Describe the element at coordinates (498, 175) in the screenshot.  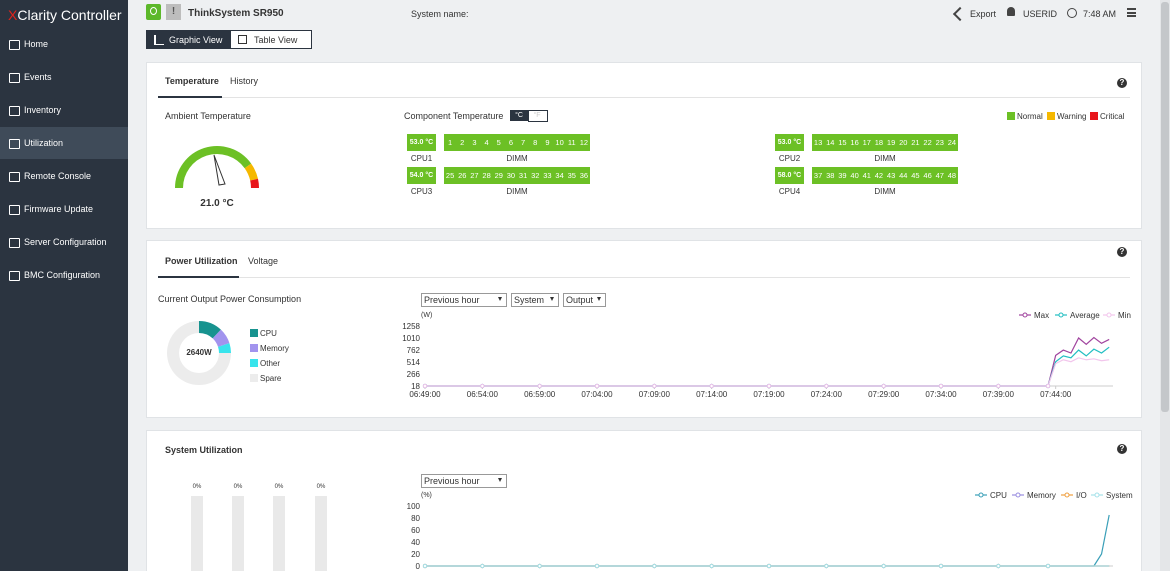
I see `dimm-number: 29` at that location.